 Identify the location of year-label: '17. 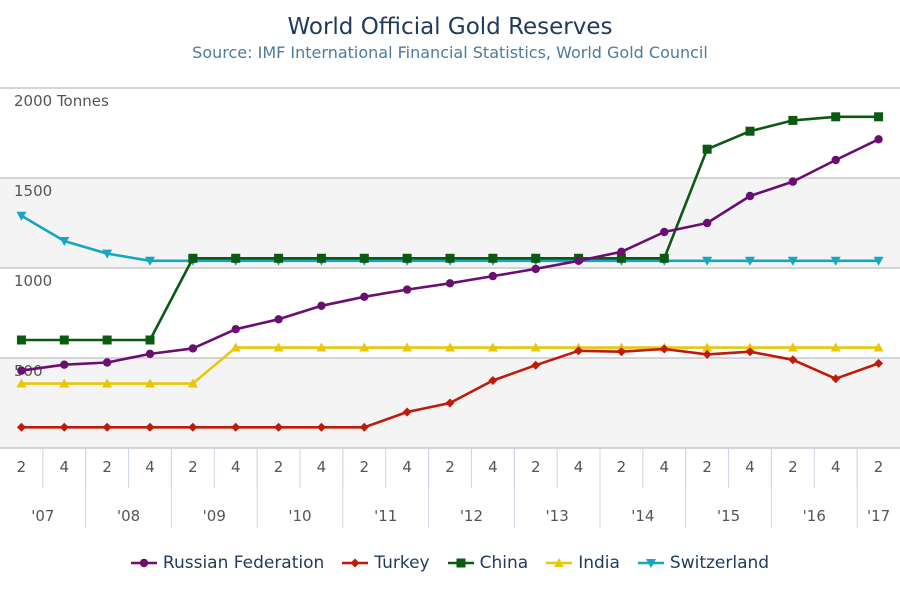
(878, 516).